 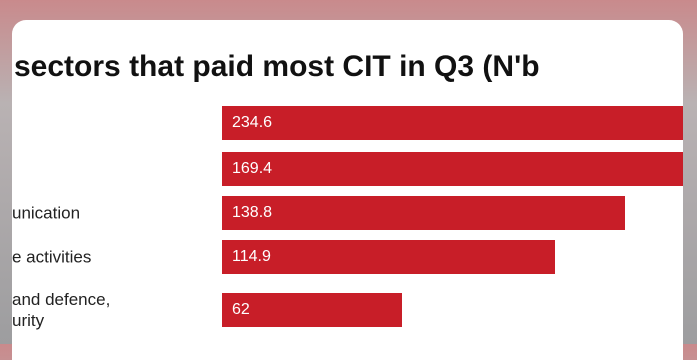 I want to click on value-label: 234.6, so click(x=252, y=122).